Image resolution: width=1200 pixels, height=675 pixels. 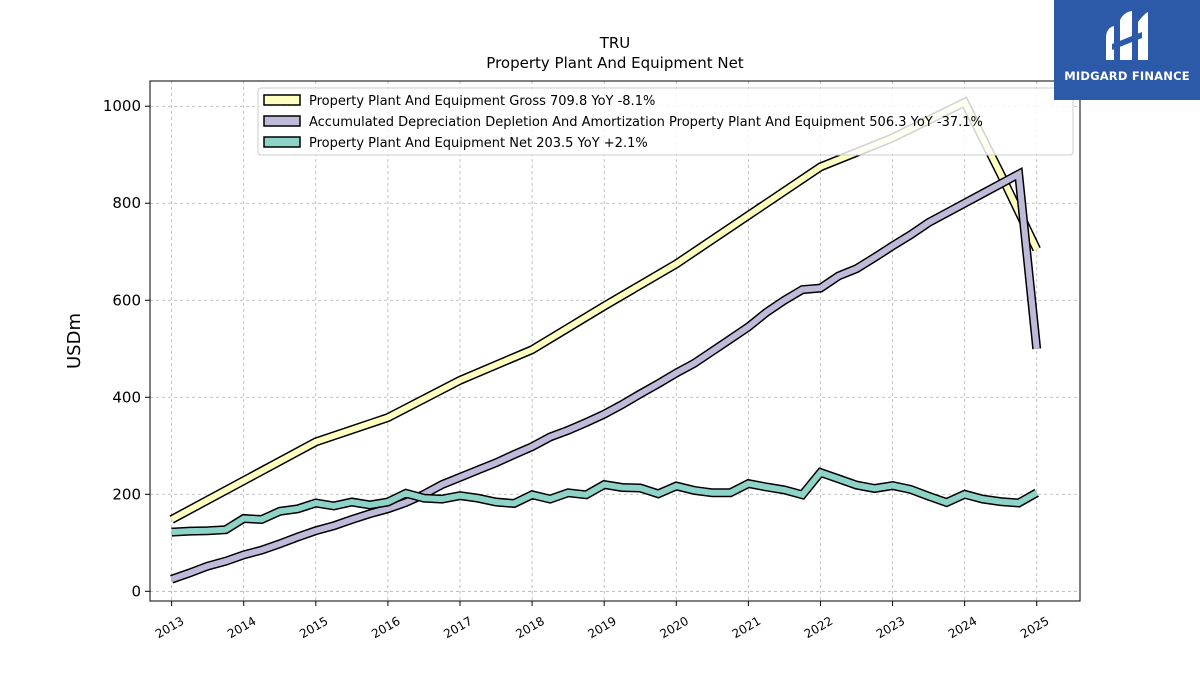 What do you see at coordinates (241, 627) in the screenshot?
I see `x-tick-label: 2014` at bounding box center [241, 627].